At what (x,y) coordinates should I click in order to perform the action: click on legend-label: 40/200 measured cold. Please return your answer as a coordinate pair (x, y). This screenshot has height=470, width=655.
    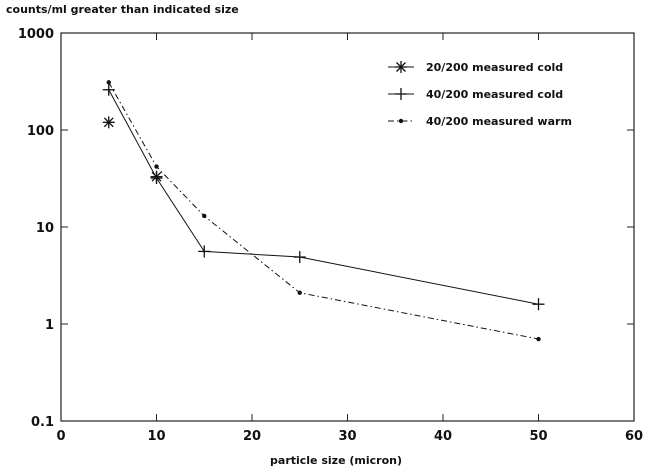
    Looking at the image, I should click on (494, 94).